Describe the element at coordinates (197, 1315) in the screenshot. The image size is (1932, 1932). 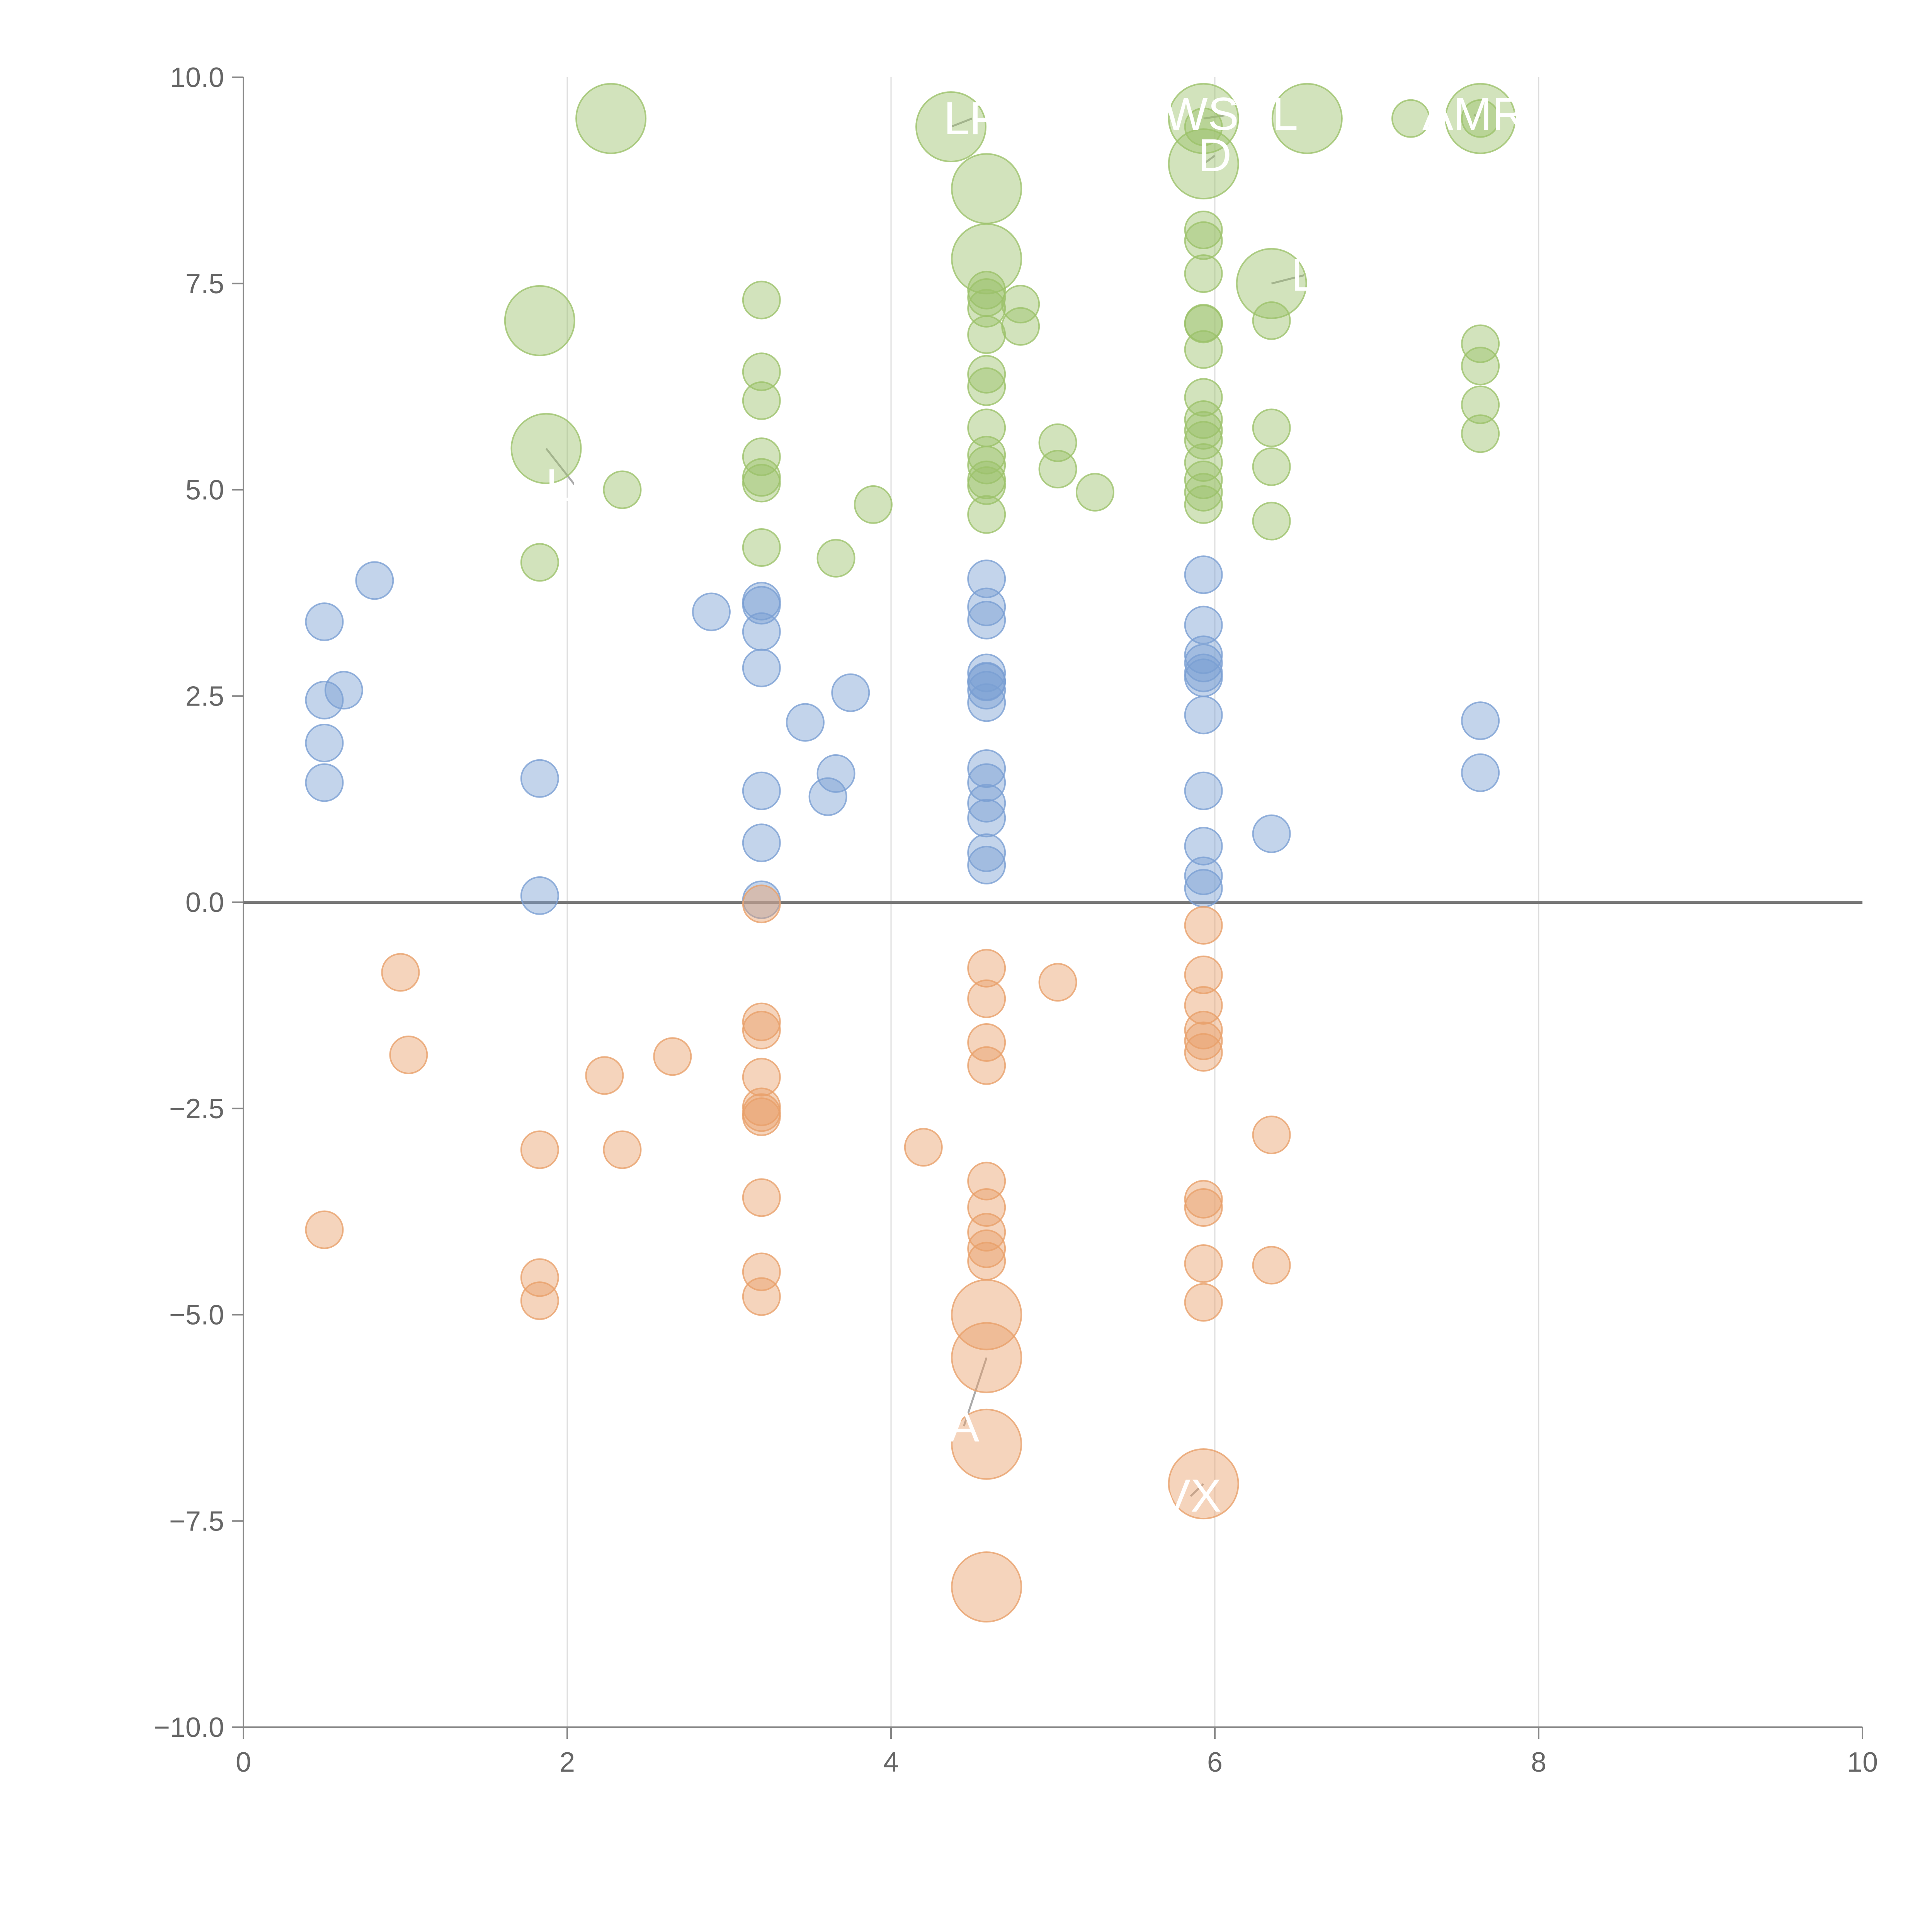
I see `y-tick-label: −5.0` at that location.